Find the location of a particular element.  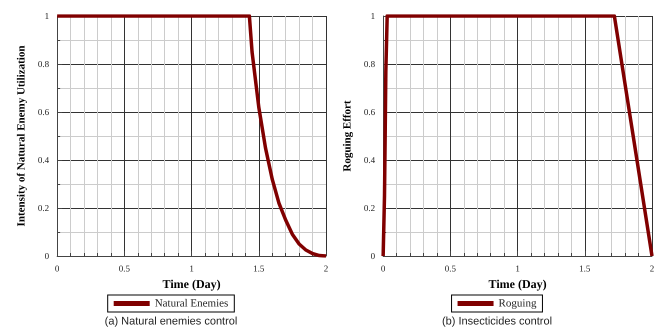

text: (b) Insecticides control is located at coordinates (497, 322).